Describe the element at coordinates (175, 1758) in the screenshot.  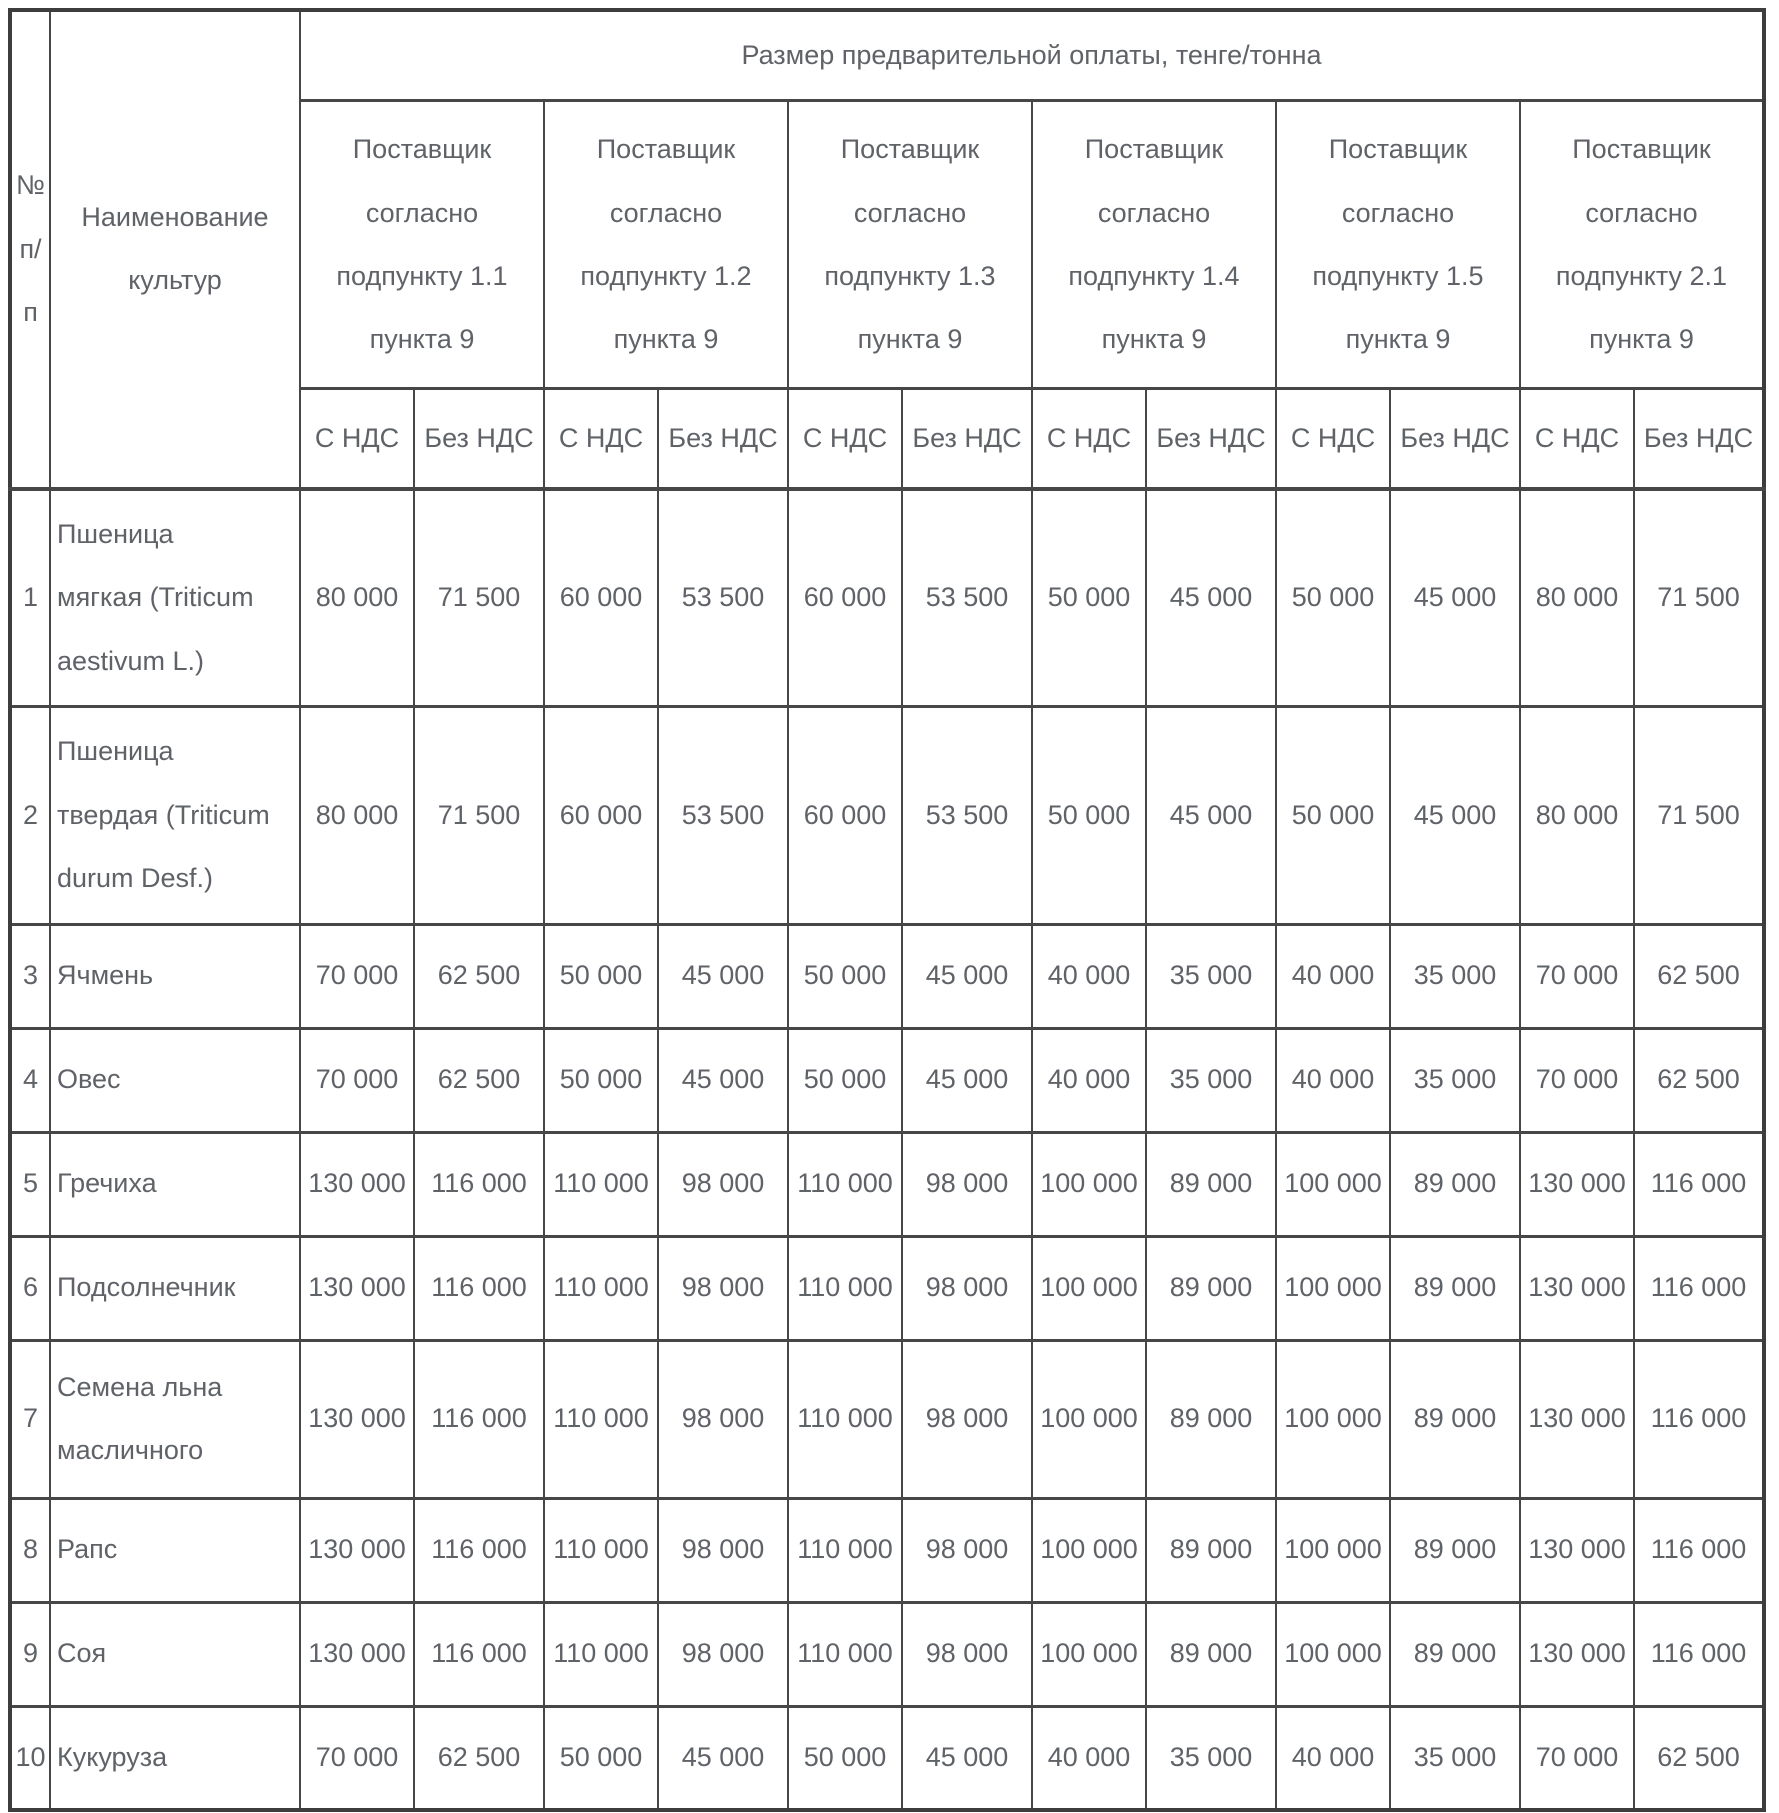
I see `crop-name-cell: Кукуруза` at that location.